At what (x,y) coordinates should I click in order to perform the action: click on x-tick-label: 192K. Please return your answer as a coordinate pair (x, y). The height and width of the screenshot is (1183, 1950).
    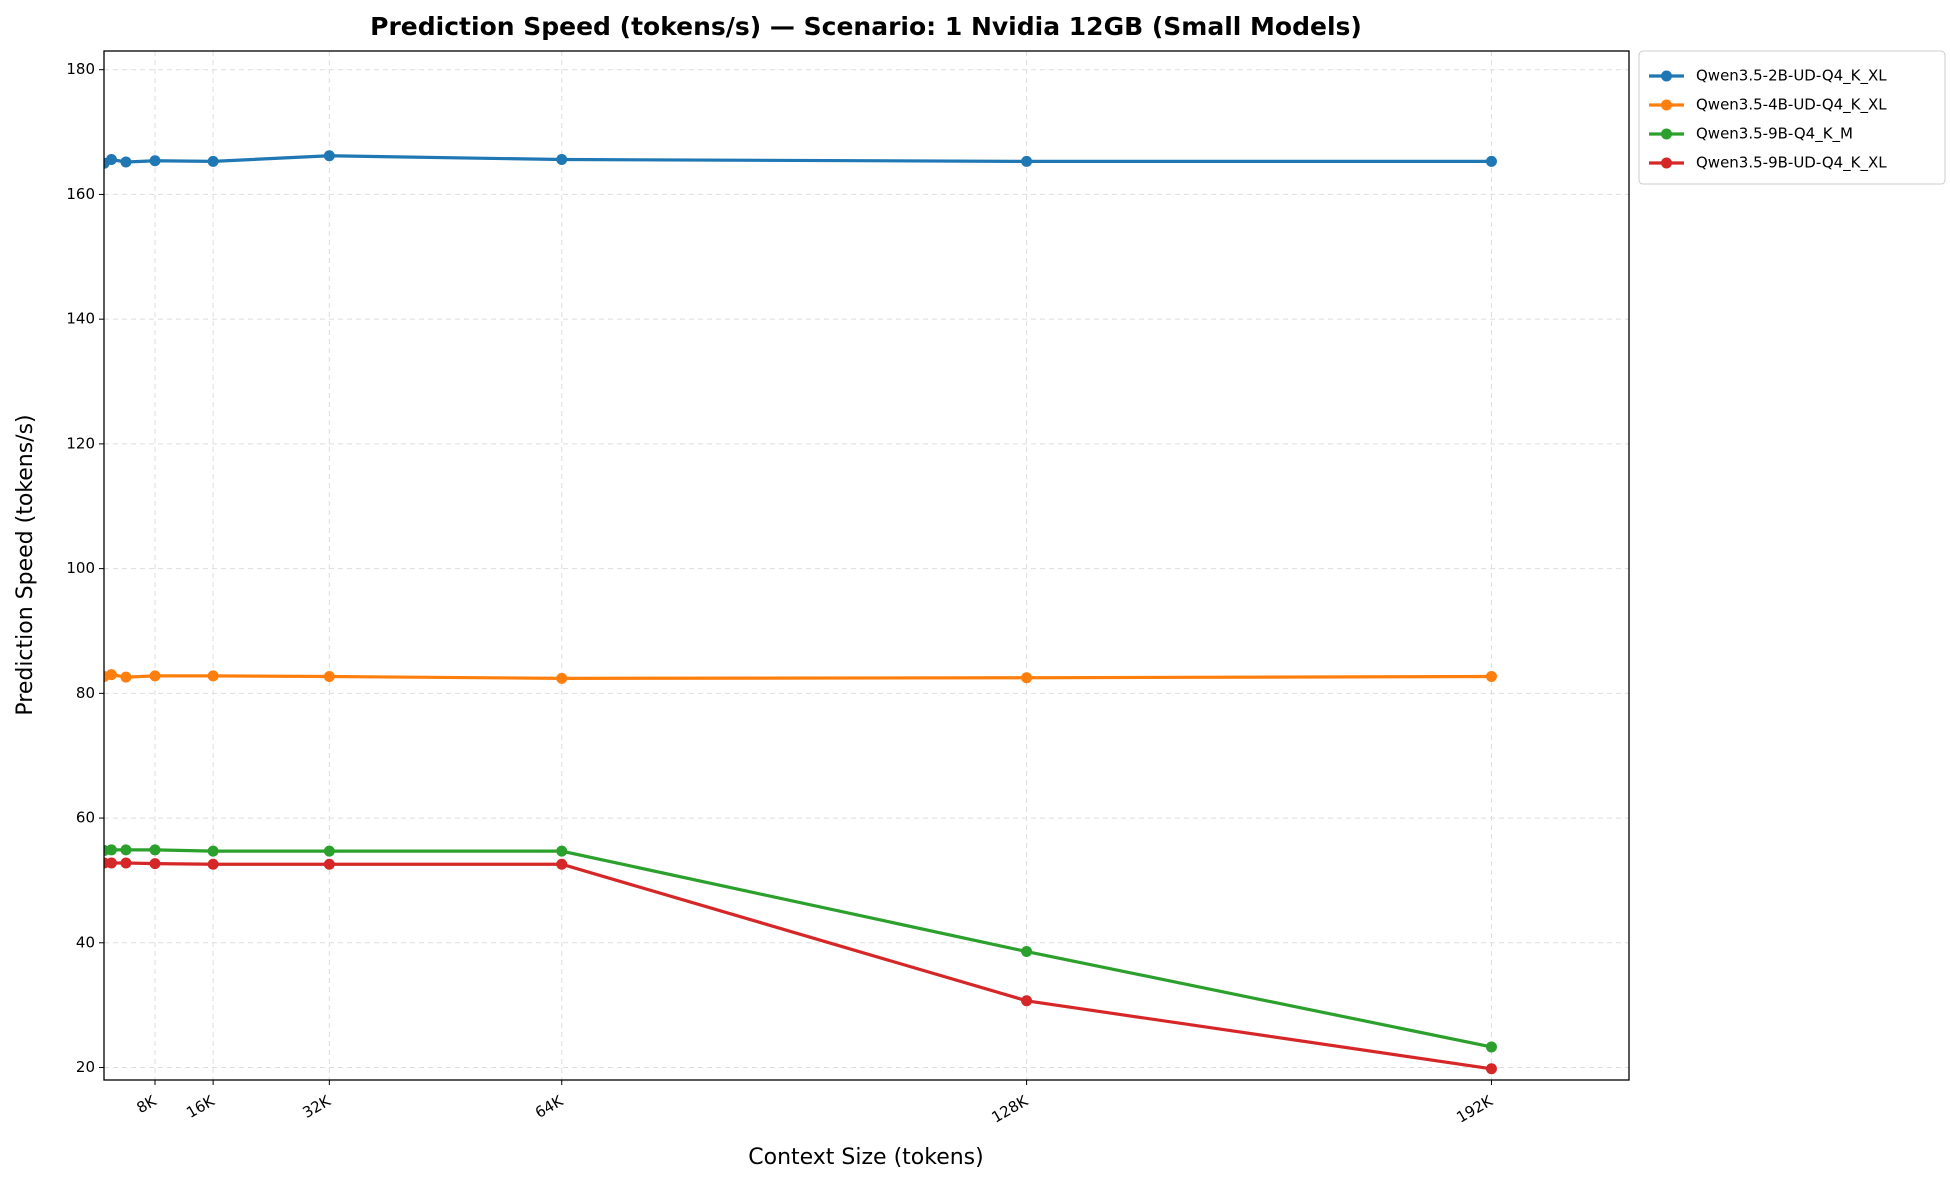
    Looking at the image, I should click on (1474, 1108).